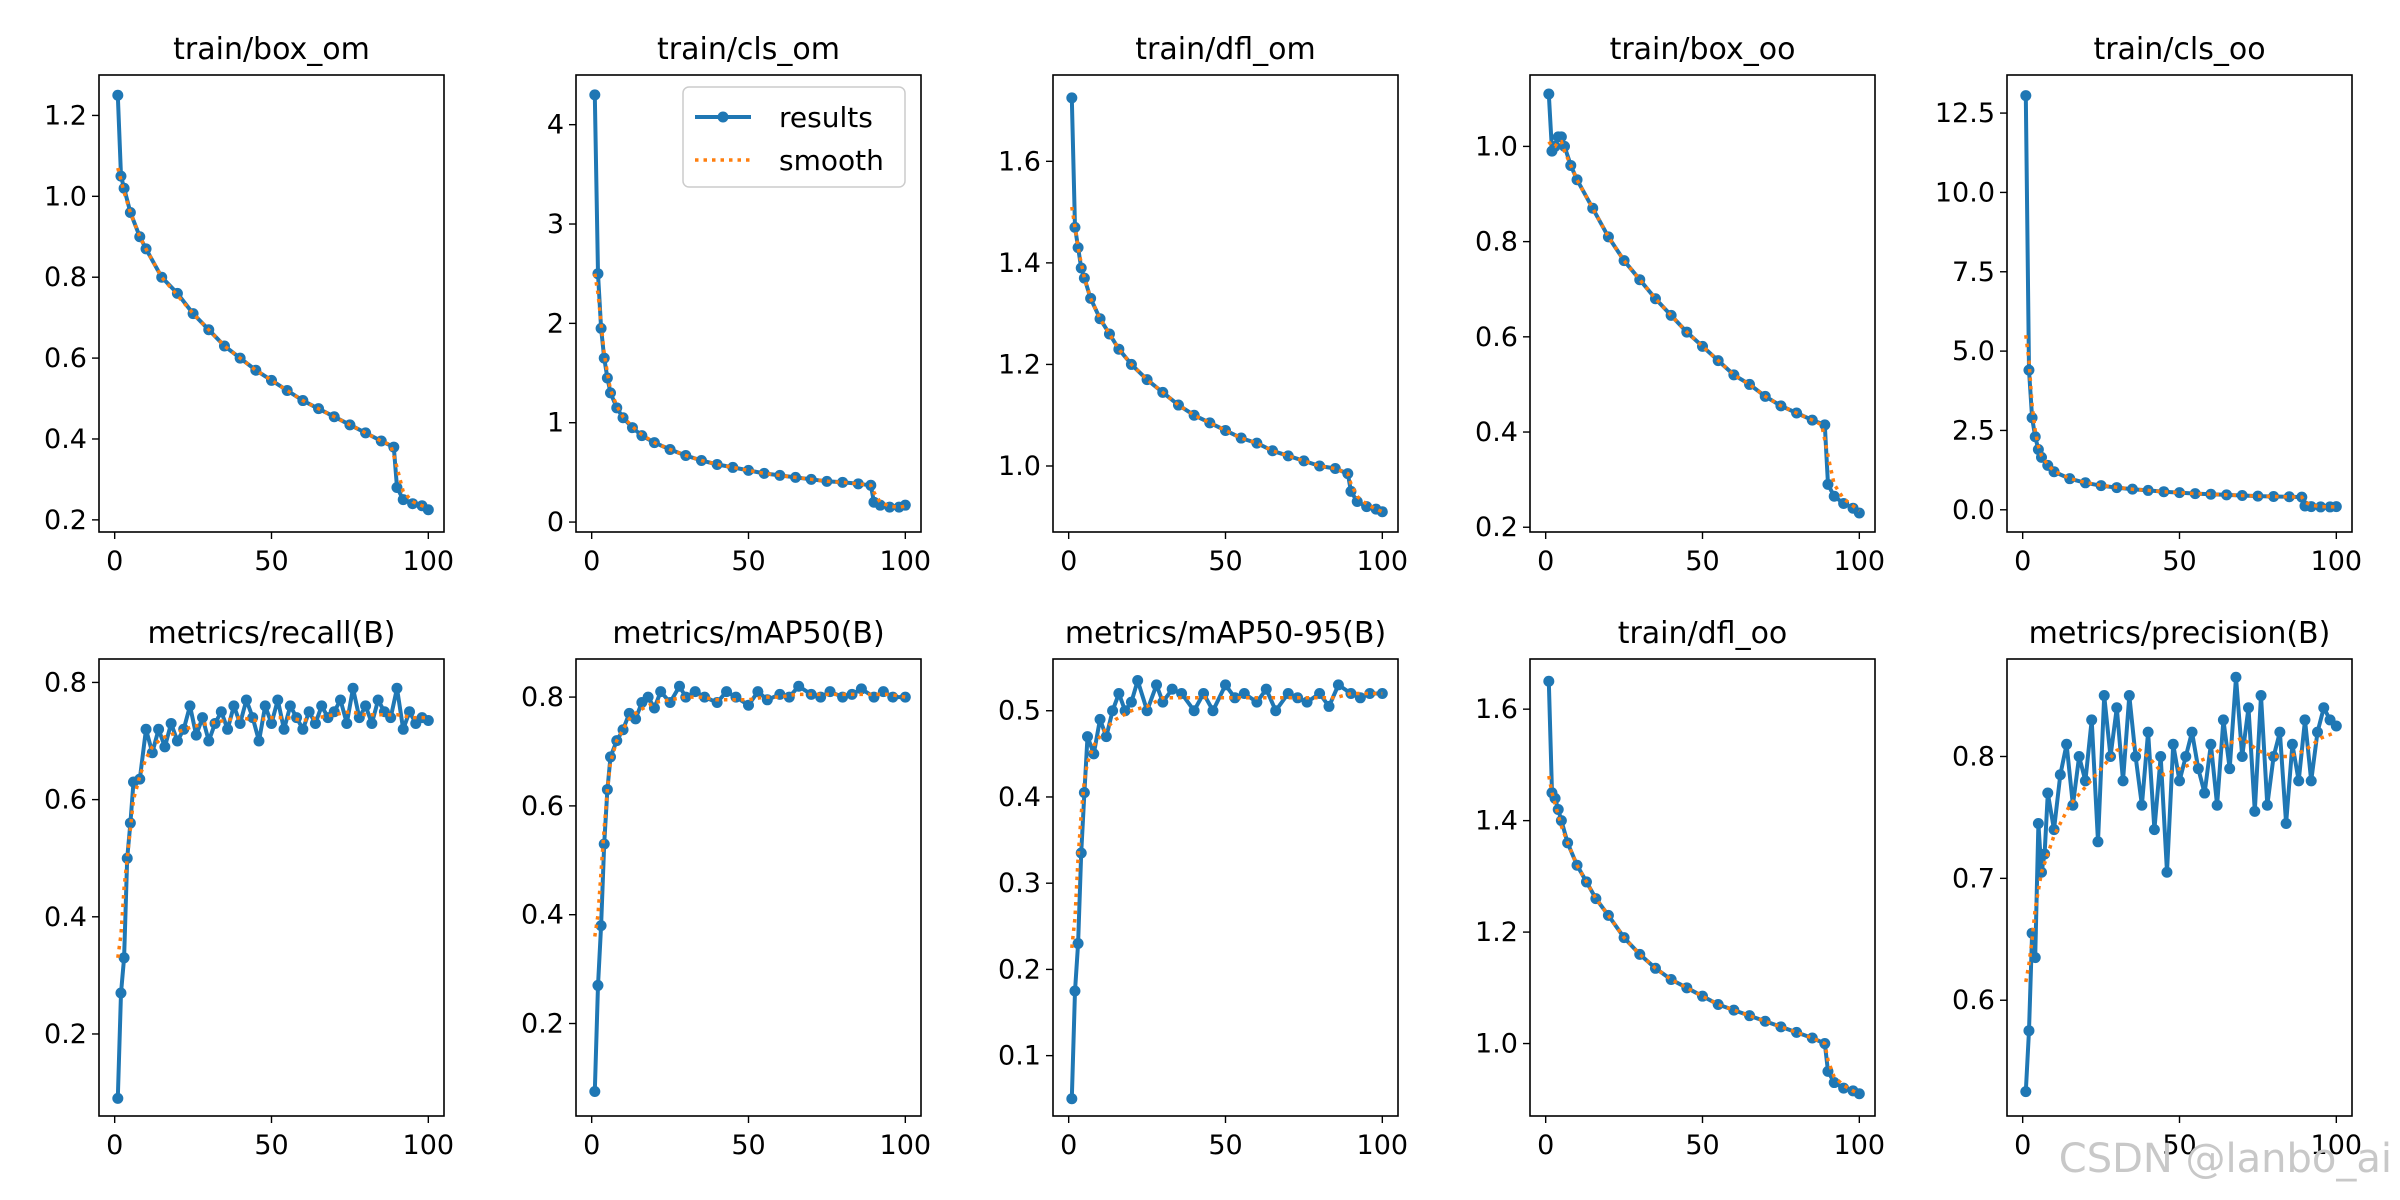 Image resolution: width=2400 pixels, height=1200 pixels. What do you see at coordinates (1973, 272) in the screenshot?
I see `y-tick-label: 7.5` at bounding box center [1973, 272].